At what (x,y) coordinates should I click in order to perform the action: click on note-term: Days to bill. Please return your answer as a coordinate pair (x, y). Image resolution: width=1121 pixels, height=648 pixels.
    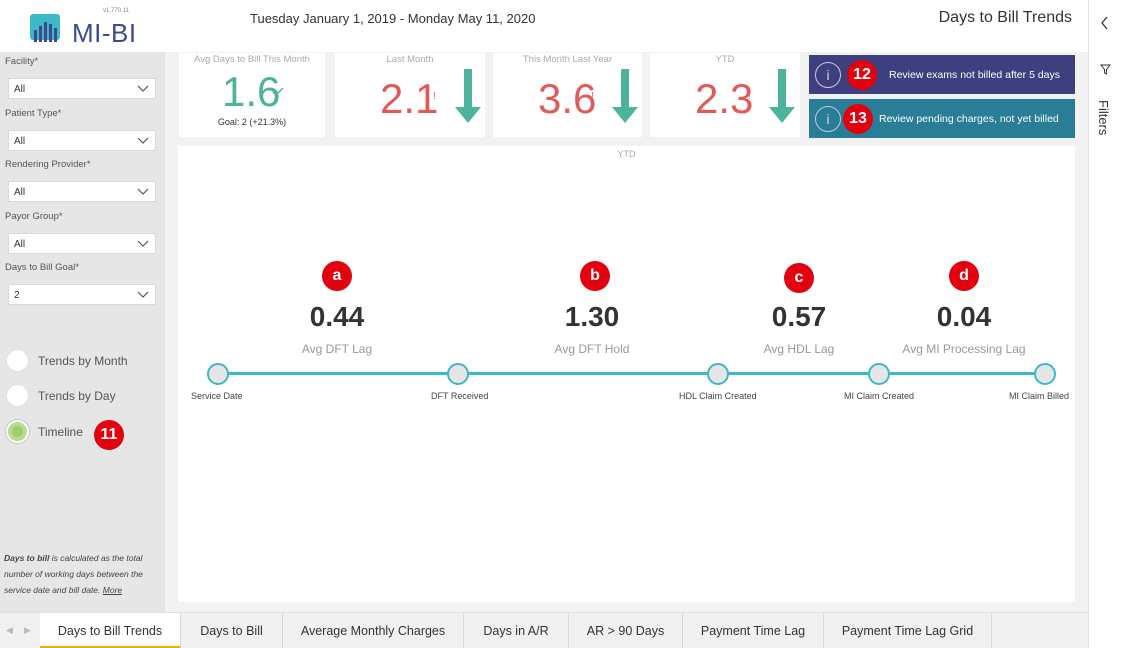
    Looking at the image, I should click on (27, 558).